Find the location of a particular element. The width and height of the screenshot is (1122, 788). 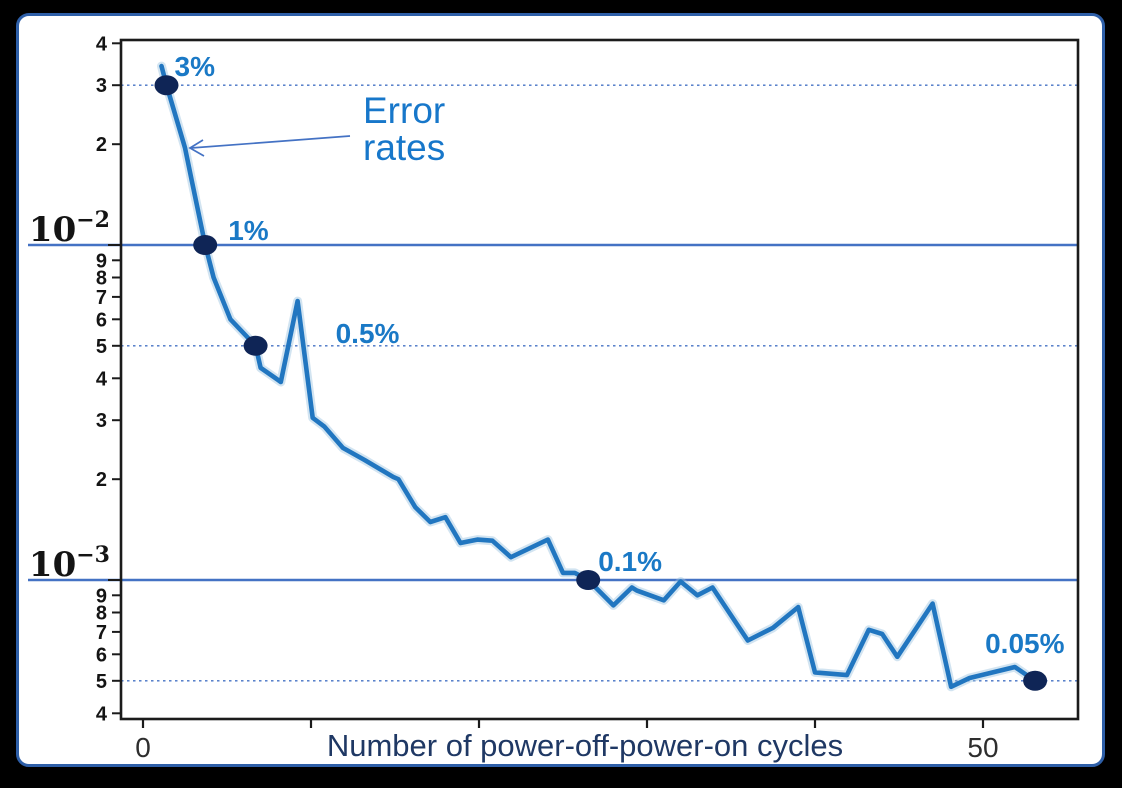

marker-dot-3pct is located at coordinates (166, 85).